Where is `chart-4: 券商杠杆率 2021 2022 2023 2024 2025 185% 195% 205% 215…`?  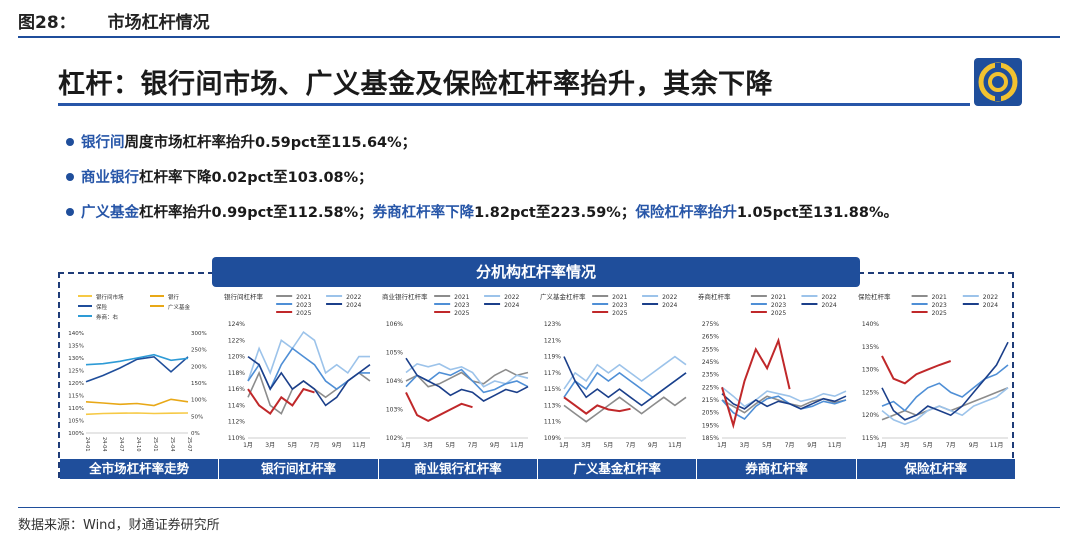 chart-4: 券商杠杆率 2021 2022 2023 2024 2025 185% 195% 205% 215… is located at coordinates (773, 373).